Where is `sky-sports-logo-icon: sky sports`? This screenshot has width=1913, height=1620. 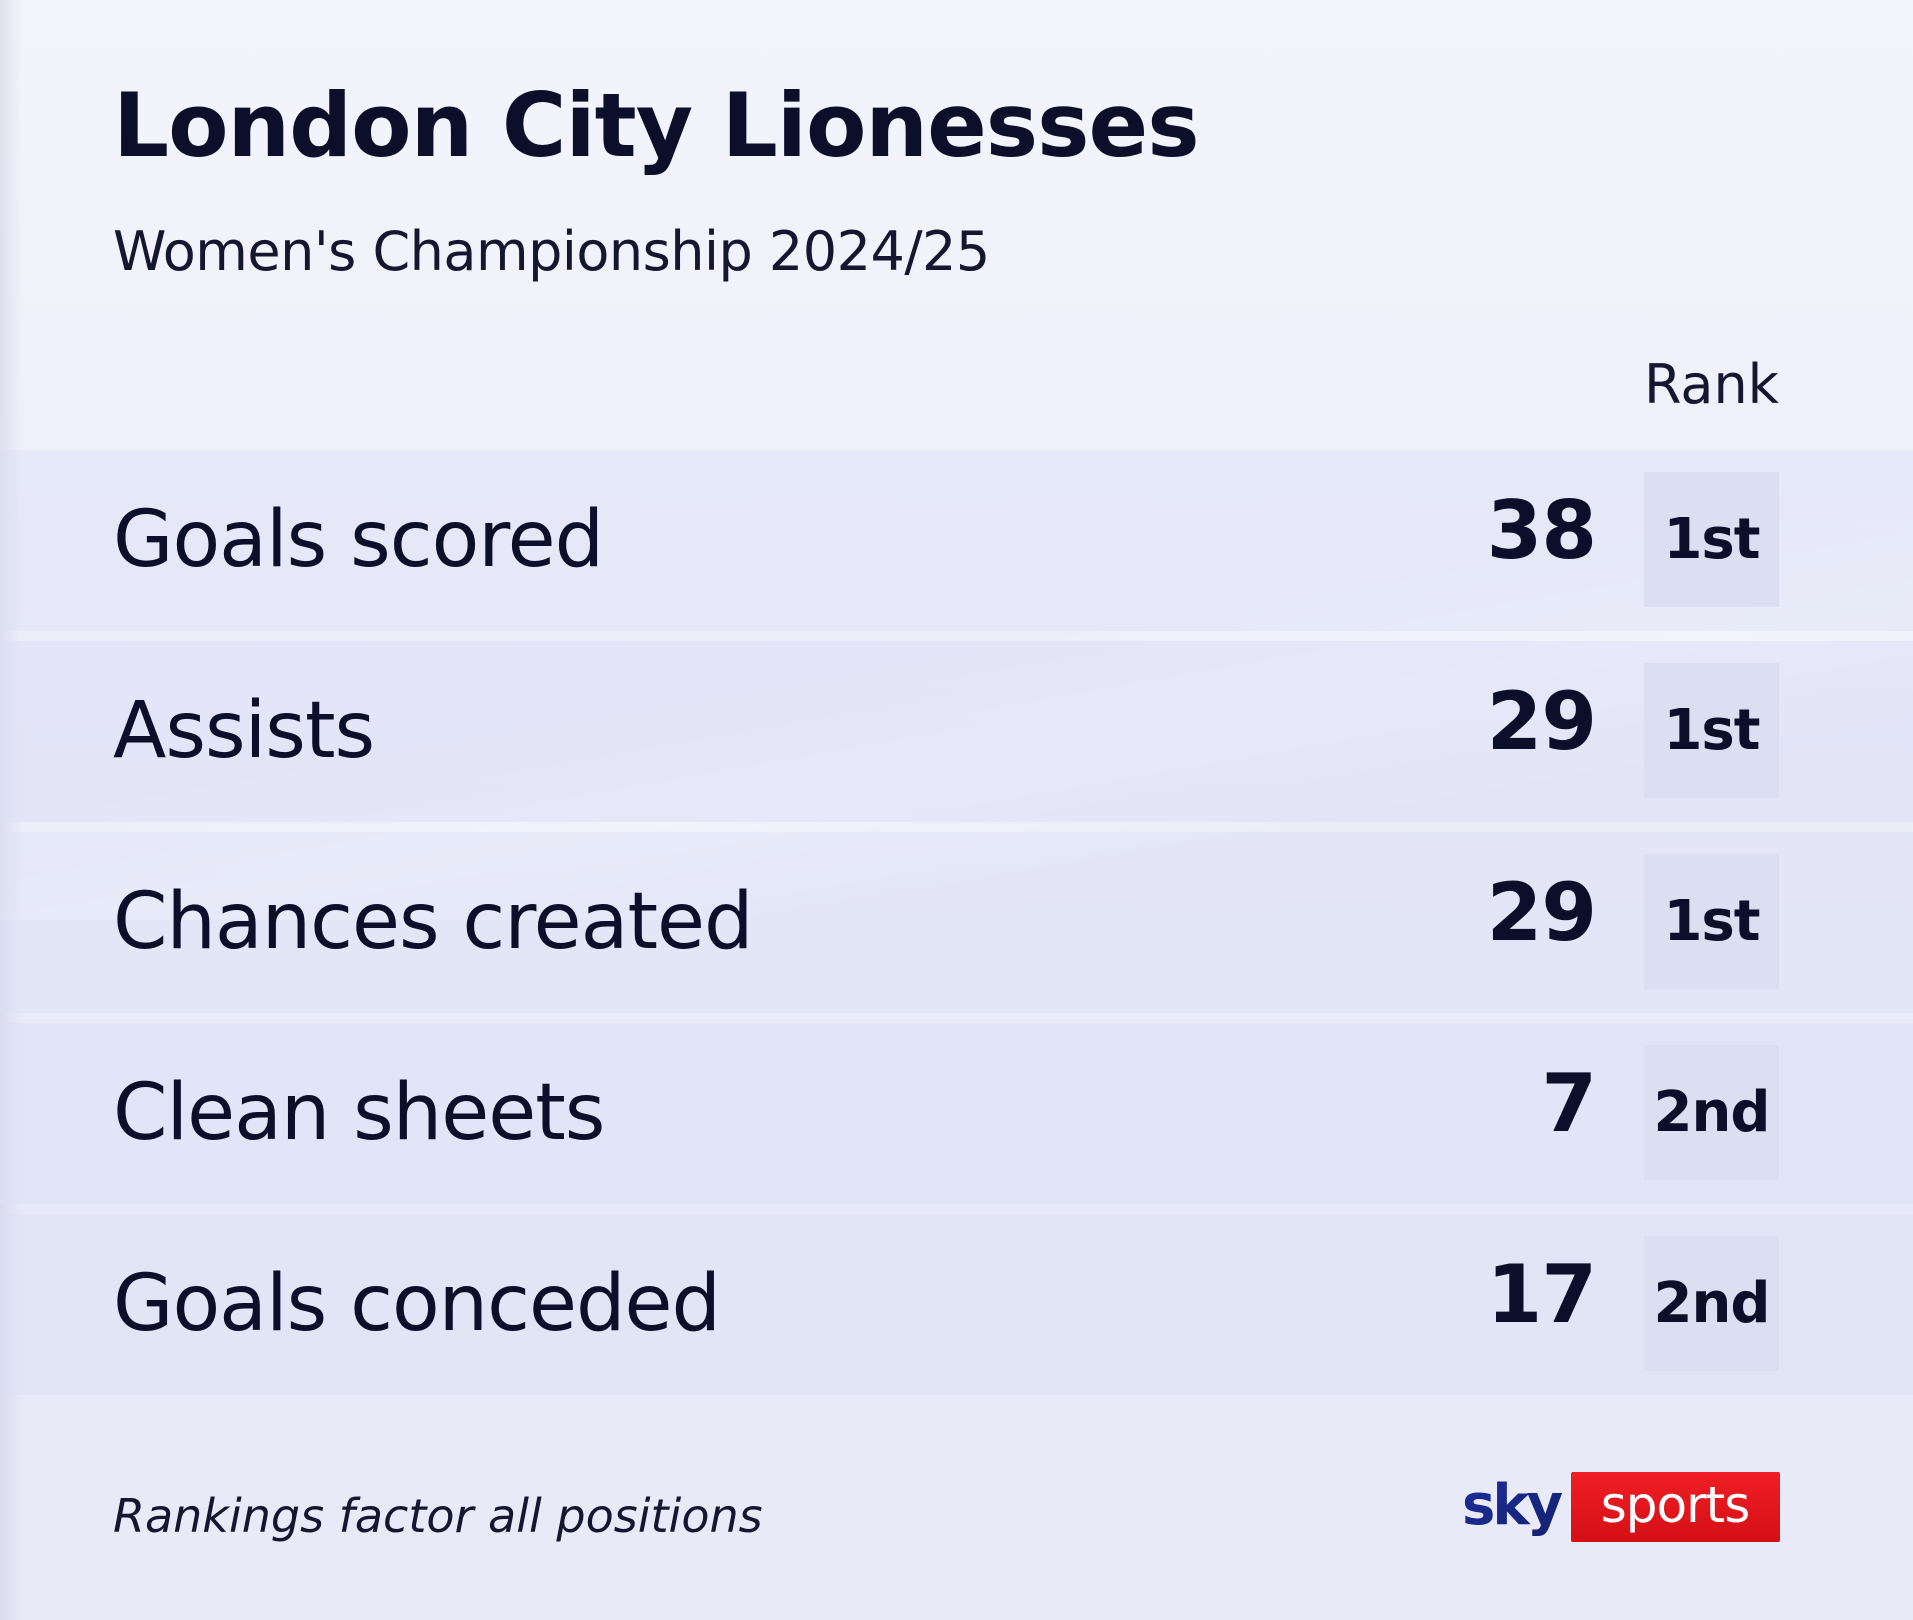
sky-sports-logo-icon: sky sports is located at coordinates (1621, 1507).